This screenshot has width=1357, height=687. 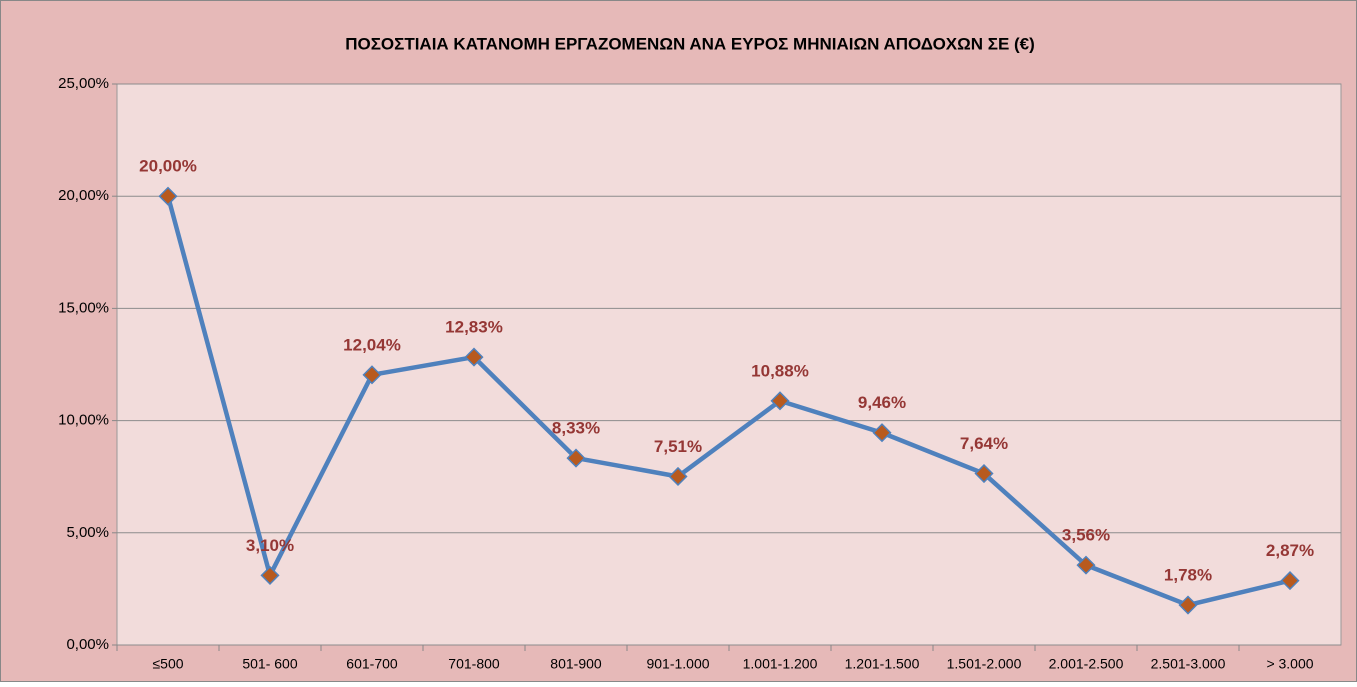 I want to click on x-tick-label: 1.501-2.000, so click(x=984, y=664).